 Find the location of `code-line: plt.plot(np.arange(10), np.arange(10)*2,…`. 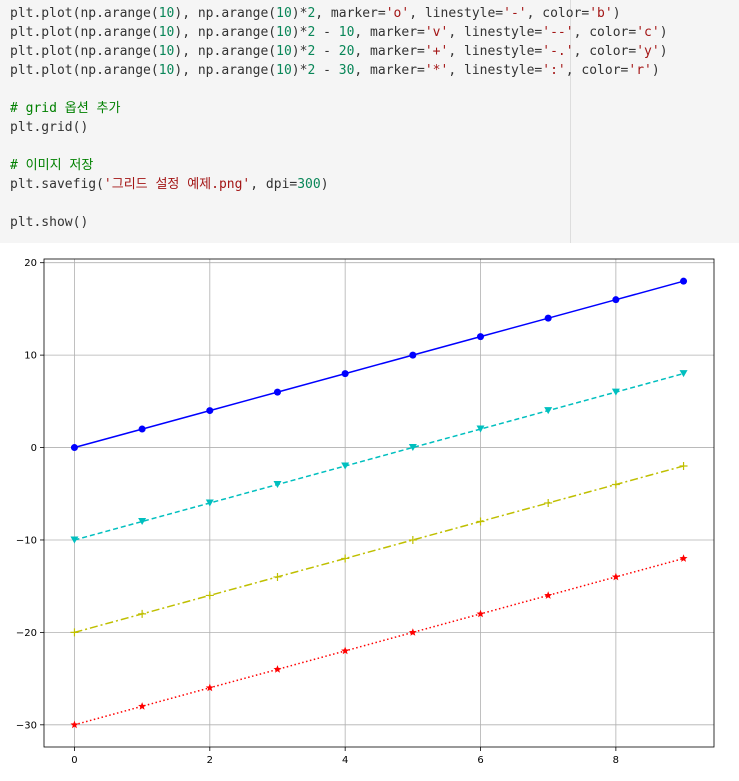

code-line: plt.plot(np.arange(10), np.arange(10)*2,… is located at coordinates (339, 13).